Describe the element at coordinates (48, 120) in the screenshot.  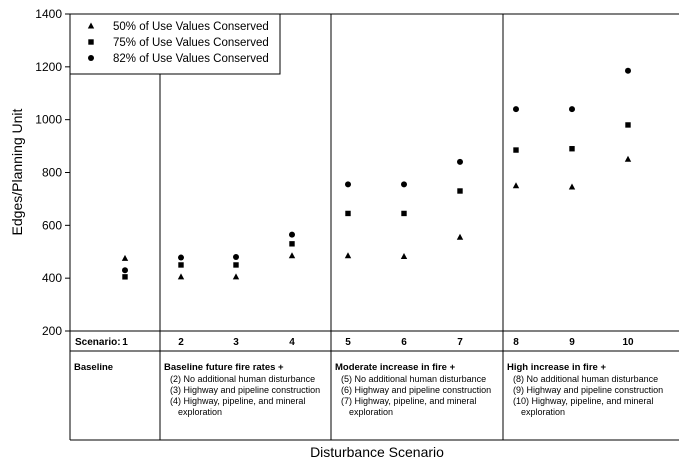
I see `y-tick-label: 1000` at that location.